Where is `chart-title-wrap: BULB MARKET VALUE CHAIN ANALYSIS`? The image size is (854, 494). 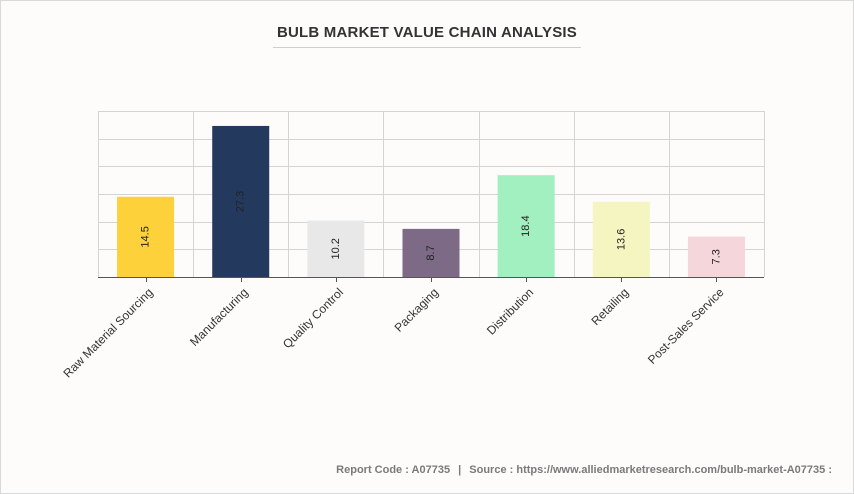
chart-title-wrap: BULB MARKET VALUE CHAIN ANALYSIS is located at coordinates (427, 36).